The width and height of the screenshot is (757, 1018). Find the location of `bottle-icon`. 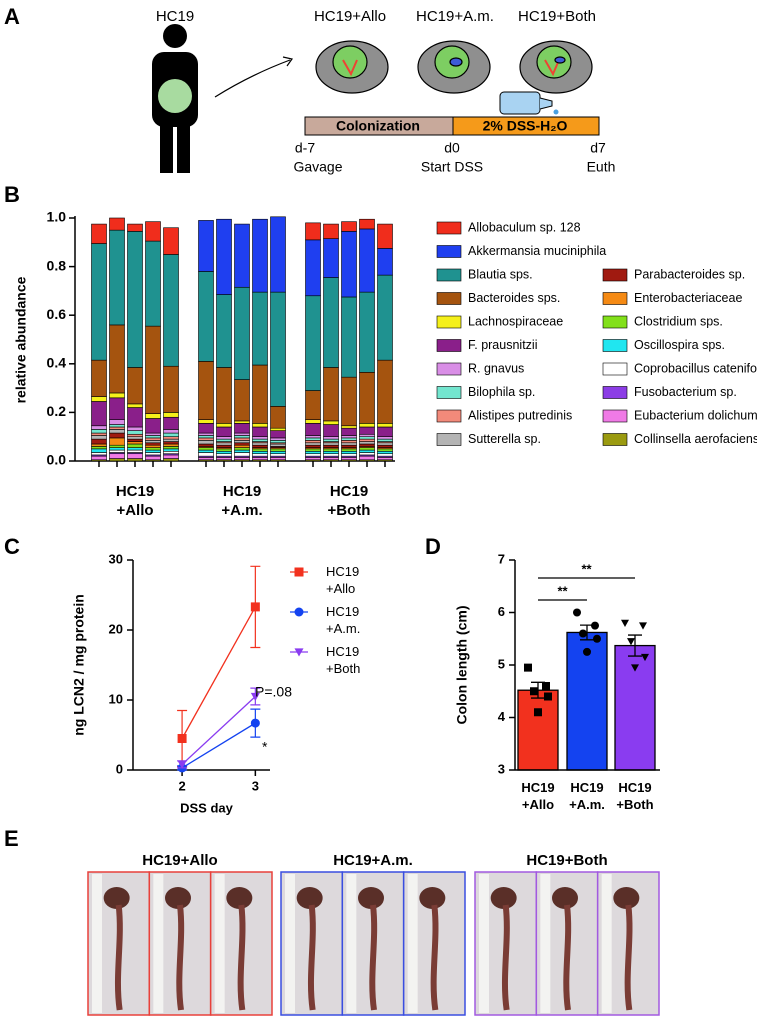

bottle-icon is located at coordinates (529, 103).